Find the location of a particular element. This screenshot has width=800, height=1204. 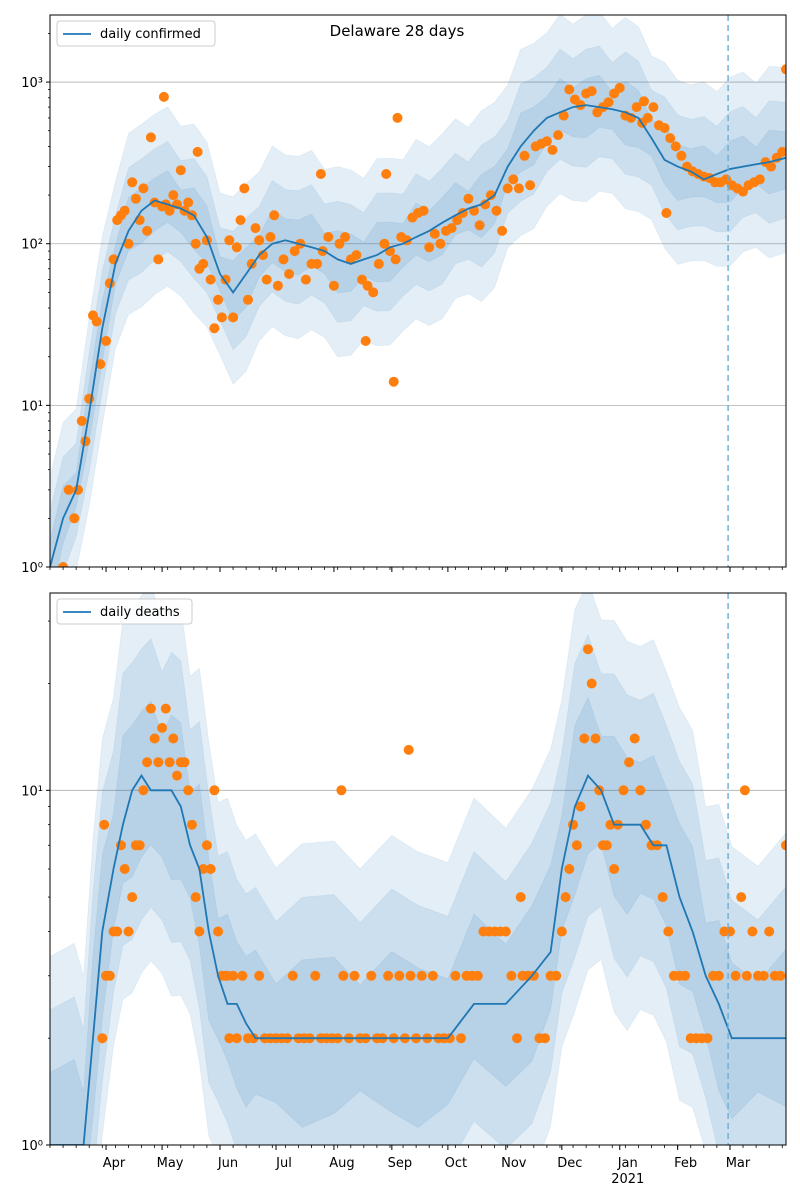

x-tick-label: Nov is located at coordinates (514, 1163).